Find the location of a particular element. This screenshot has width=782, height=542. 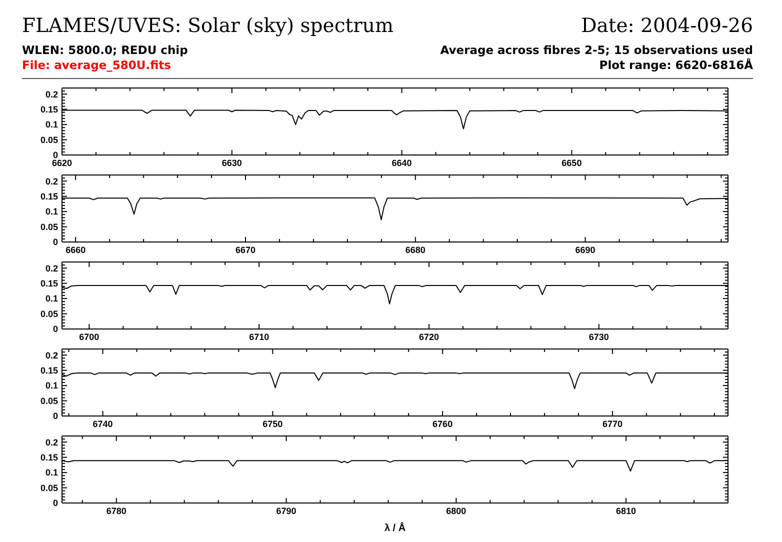

text: Plot range: 6620-6816Å is located at coordinates (676, 65).